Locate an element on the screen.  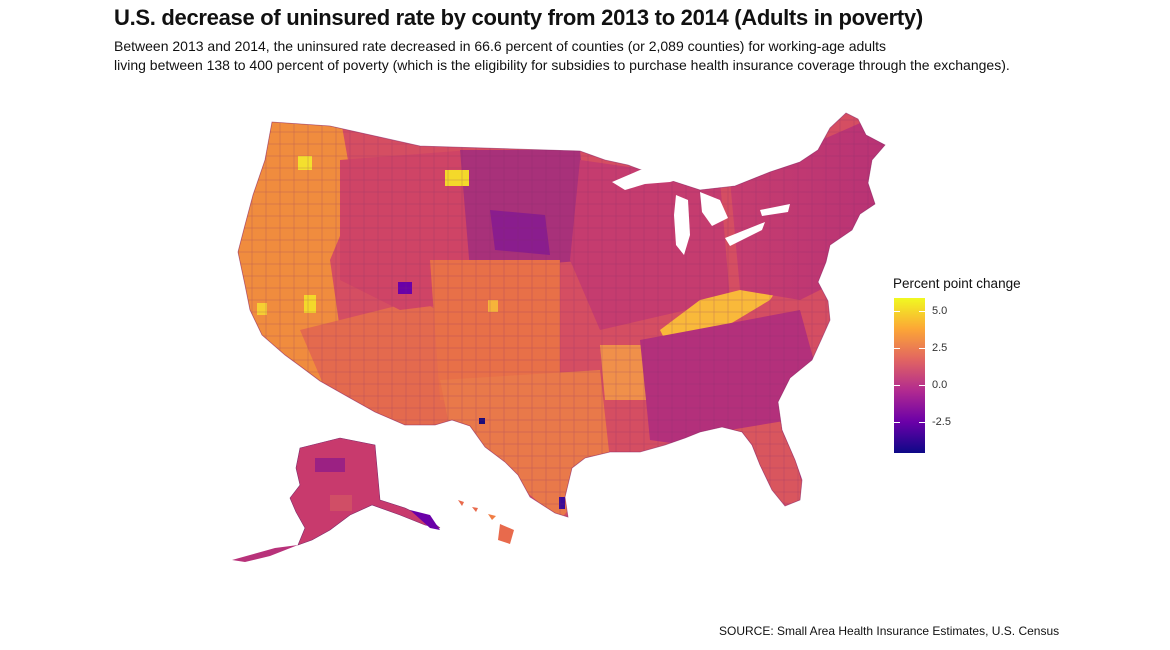
legend-color-bar is located at coordinates (909, 375).